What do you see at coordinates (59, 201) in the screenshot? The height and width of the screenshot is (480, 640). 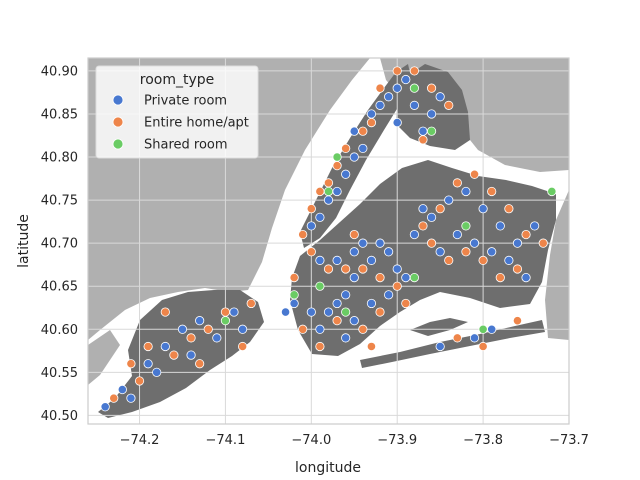 I see `y-tick-label: 40.75` at bounding box center [59, 201].